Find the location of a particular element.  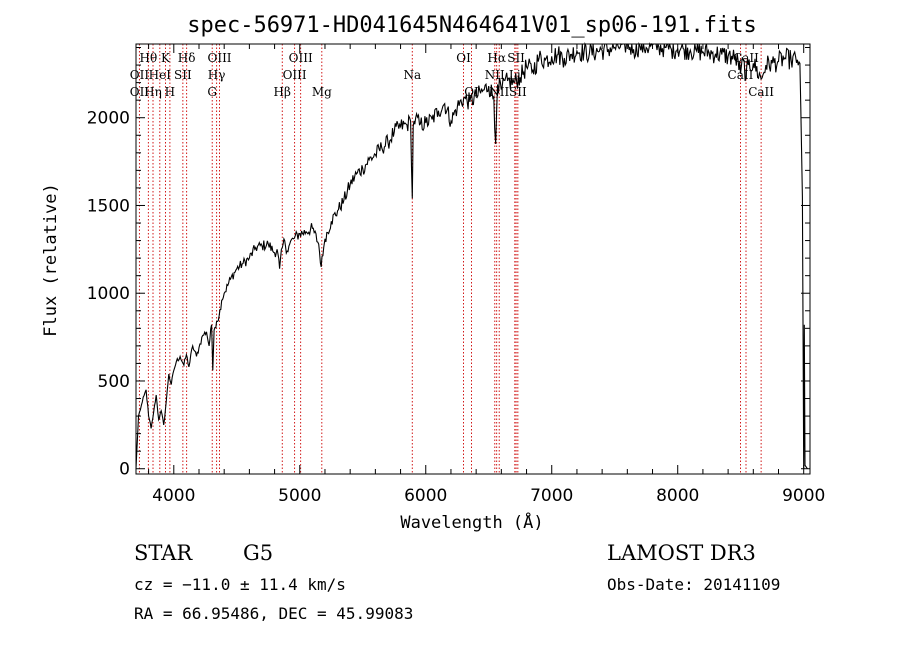

line-marker-label: Na is located at coordinates (412, 75).